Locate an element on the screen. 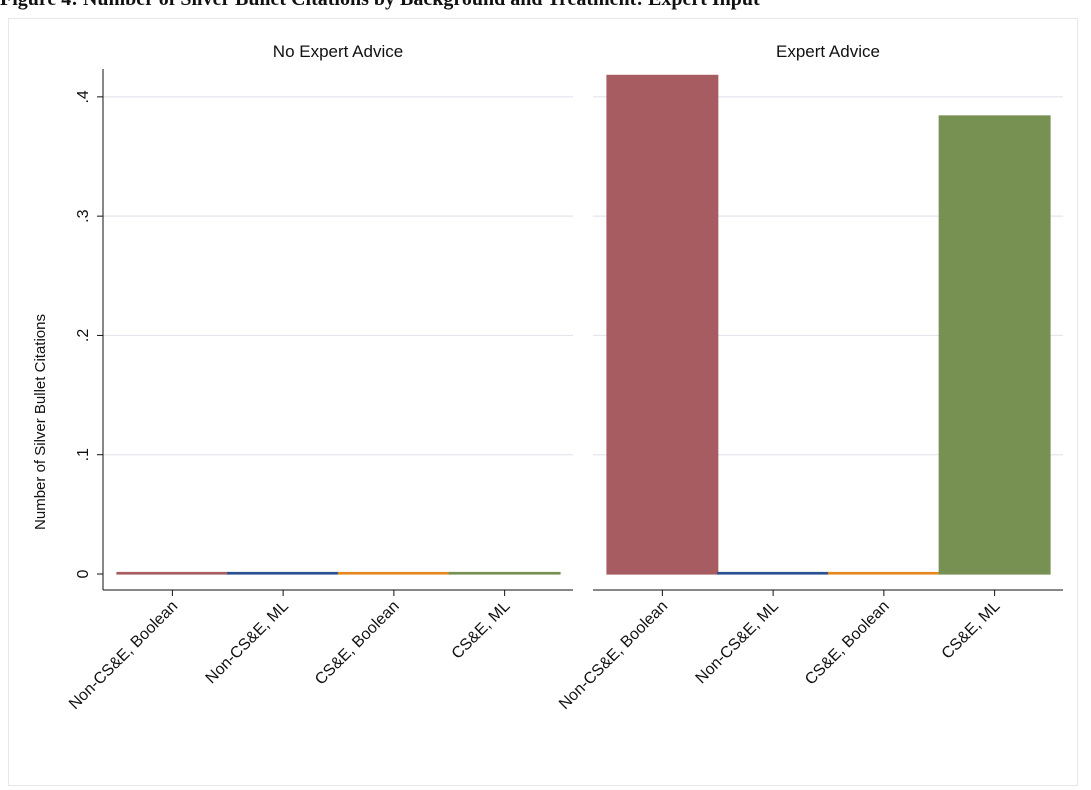  y-tick-label: .2 is located at coordinates (83, 335).